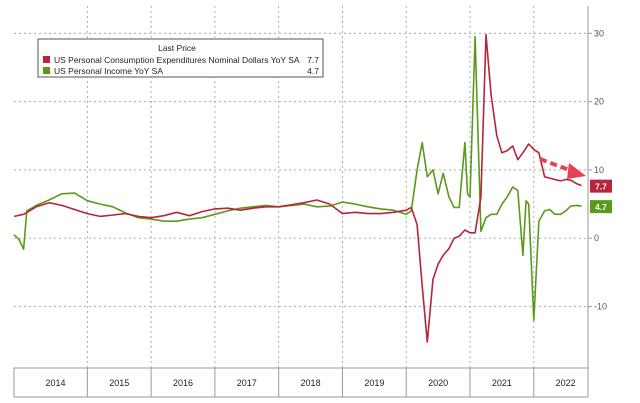 The width and height of the screenshot is (640, 403). Describe the element at coordinates (313, 71) in the screenshot. I see `legend-value-income: 4.7` at that location.